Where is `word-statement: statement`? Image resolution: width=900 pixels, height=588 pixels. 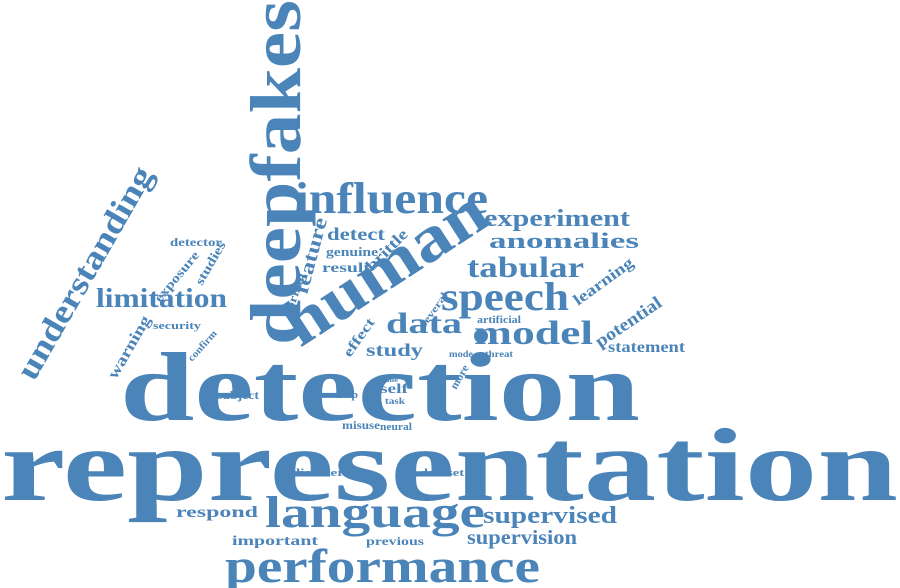 word-statement: statement is located at coordinates (647, 347).